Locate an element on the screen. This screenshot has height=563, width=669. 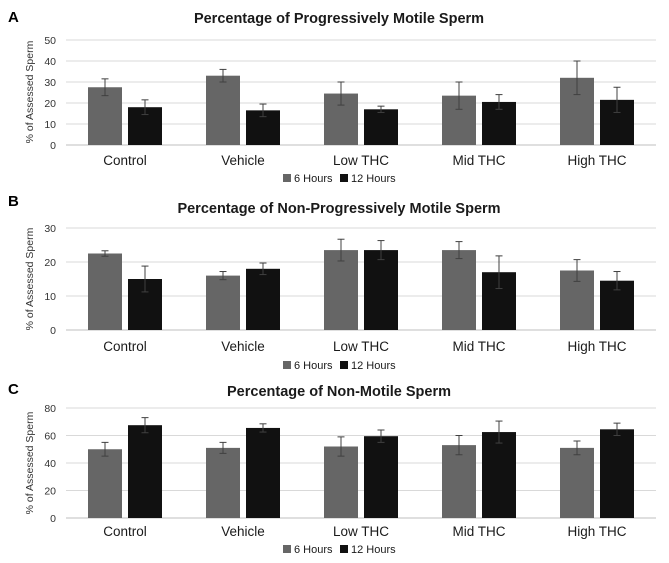
y-tick-label: 50 is located at coordinates (50, 41).